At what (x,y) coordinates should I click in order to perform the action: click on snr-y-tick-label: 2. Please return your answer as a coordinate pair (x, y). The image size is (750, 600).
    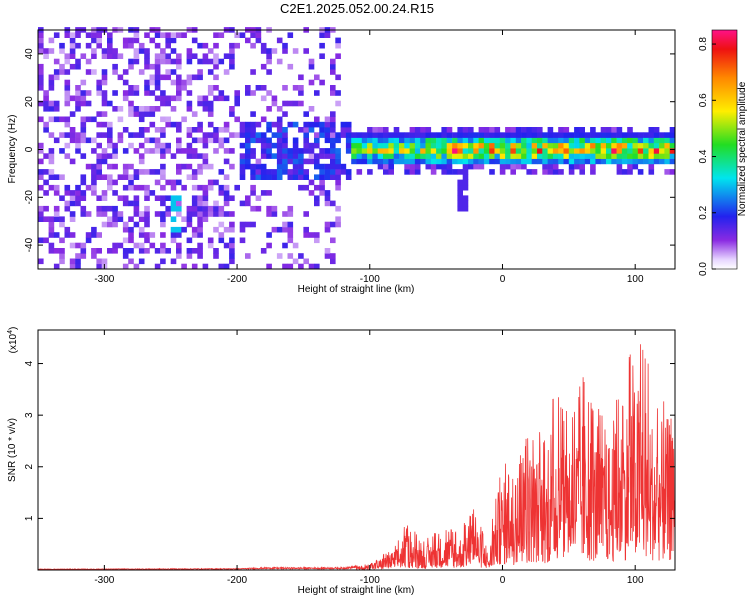
    Looking at the image, I should click on (29, 467).